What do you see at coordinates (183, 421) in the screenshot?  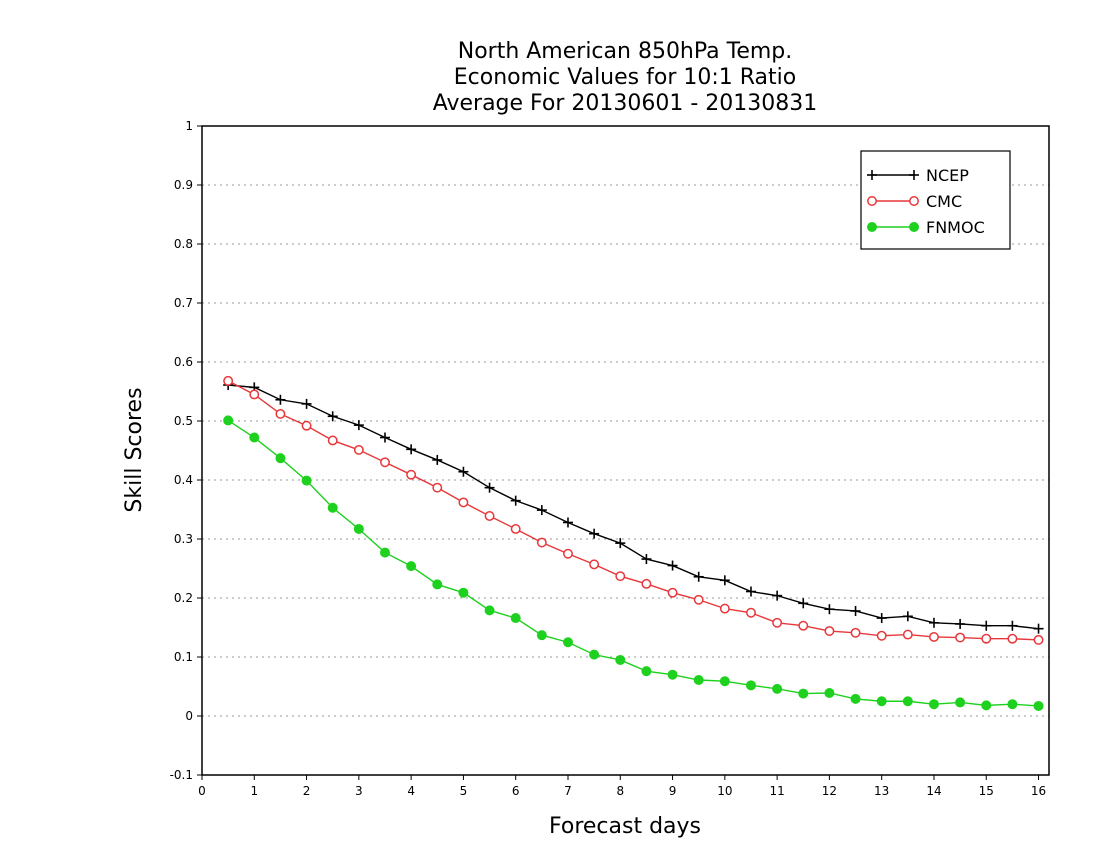 I see `y-tick-label: 0.5` at bounding box center [183, 421].